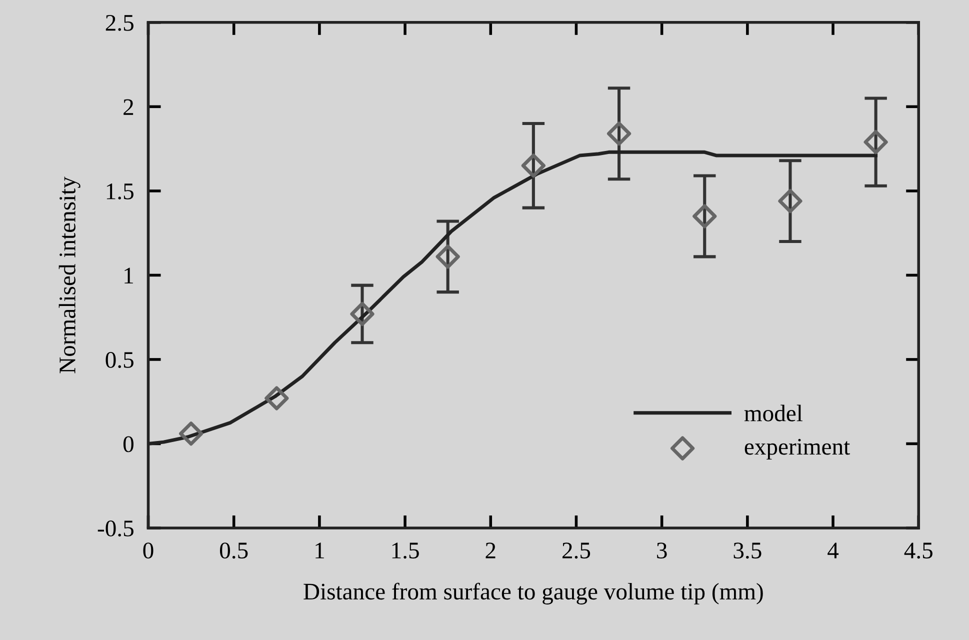  What do you see at coordinates (69, 275) in the screenshot?
I see `y-axis-title: Normalised intensity` at bounding box center [69, 275].